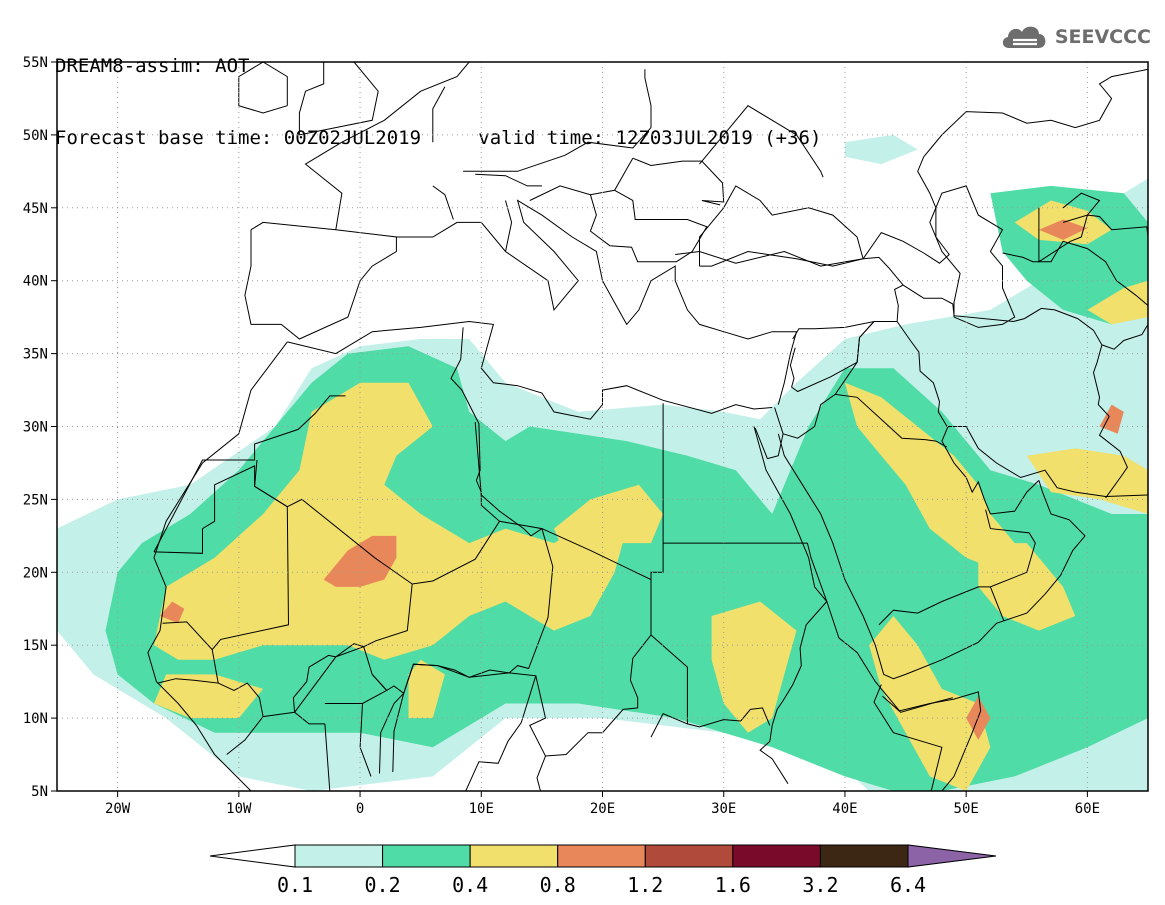 Image resolution: width=1165 pixels, height=905 pixels. What do you see at coordinates (217, 566) in the screenshot?
I see `atlantic-coast` at bounding box center [217, 566].